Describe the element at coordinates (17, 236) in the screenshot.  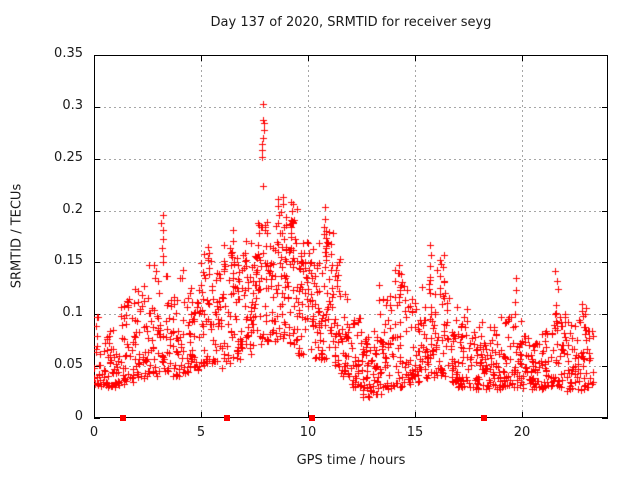
I see `y-axis-label: SRMTID / TECUs` at that location.